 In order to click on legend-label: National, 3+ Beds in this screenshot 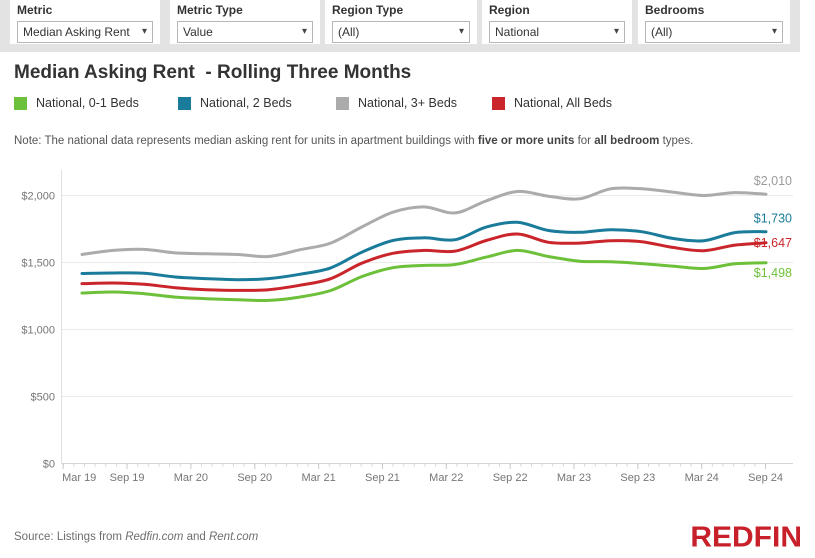, I will do `click(408, 103)`.